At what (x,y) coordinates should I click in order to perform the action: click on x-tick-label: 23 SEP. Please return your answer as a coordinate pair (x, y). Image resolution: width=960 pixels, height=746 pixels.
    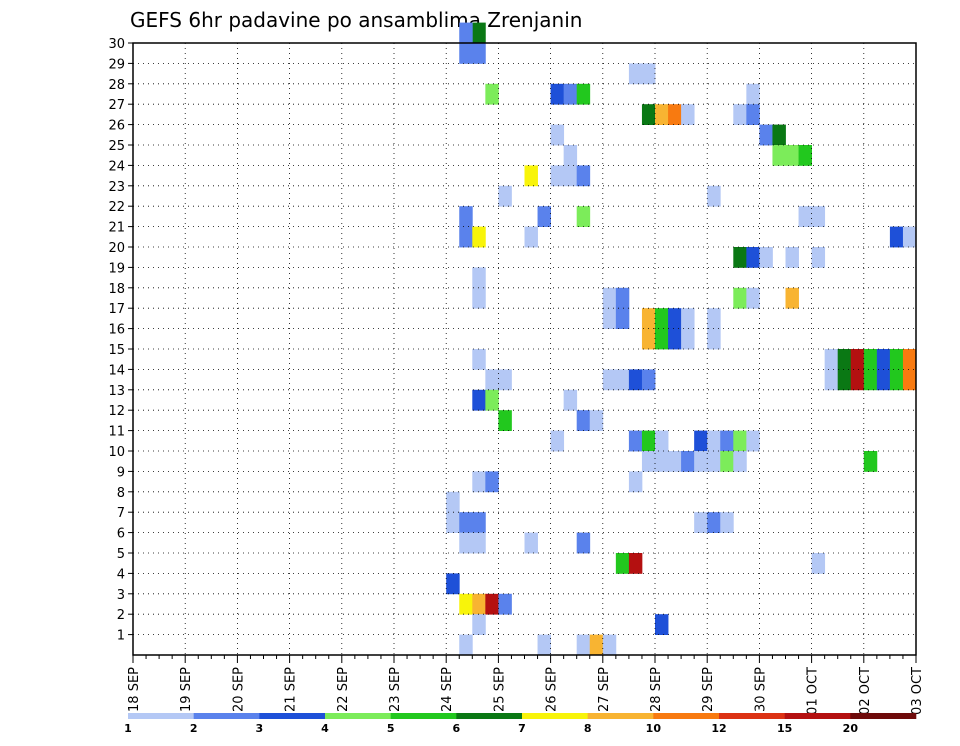
    Looking at the image, I should click on (395, 689).